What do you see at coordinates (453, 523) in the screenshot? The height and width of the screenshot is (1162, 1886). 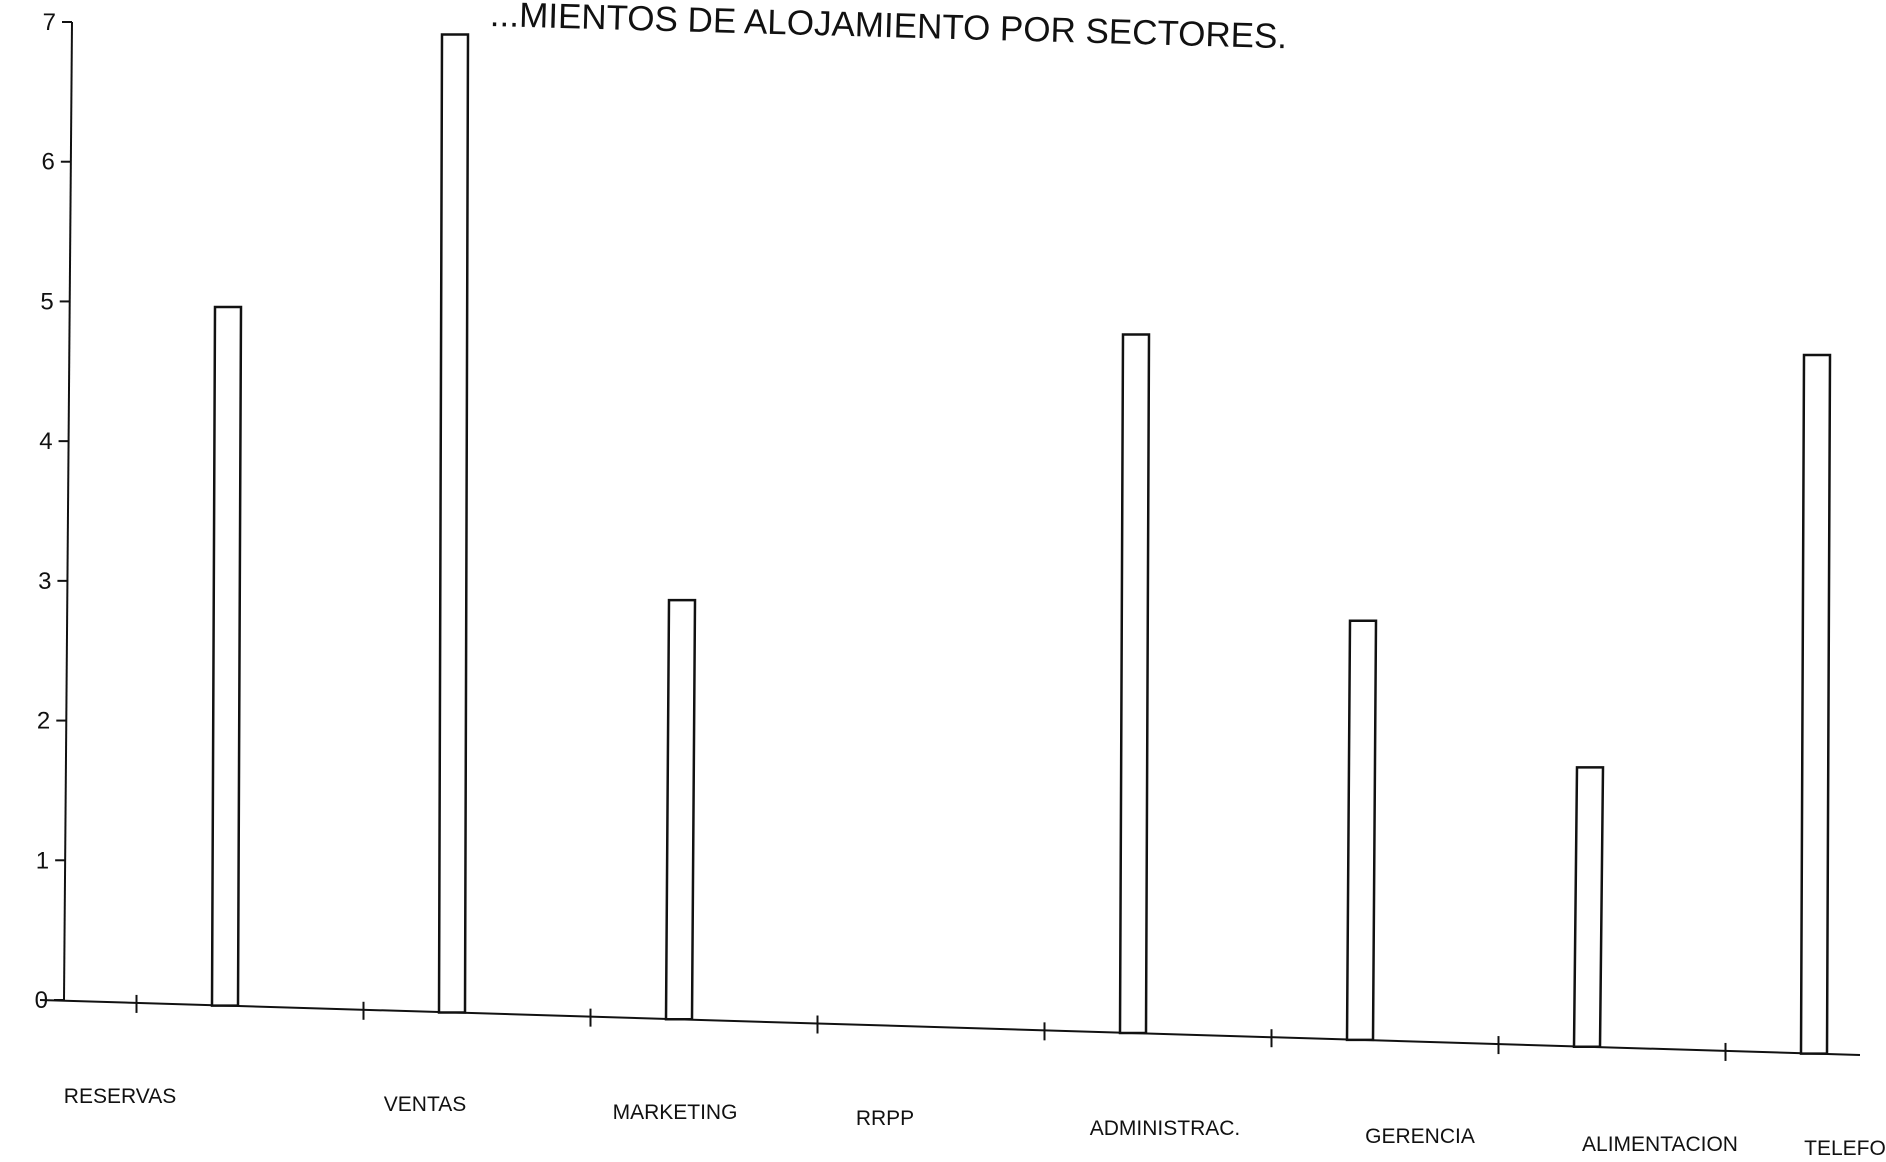 I see `bar-ventas` at bounding box center [453, 523].